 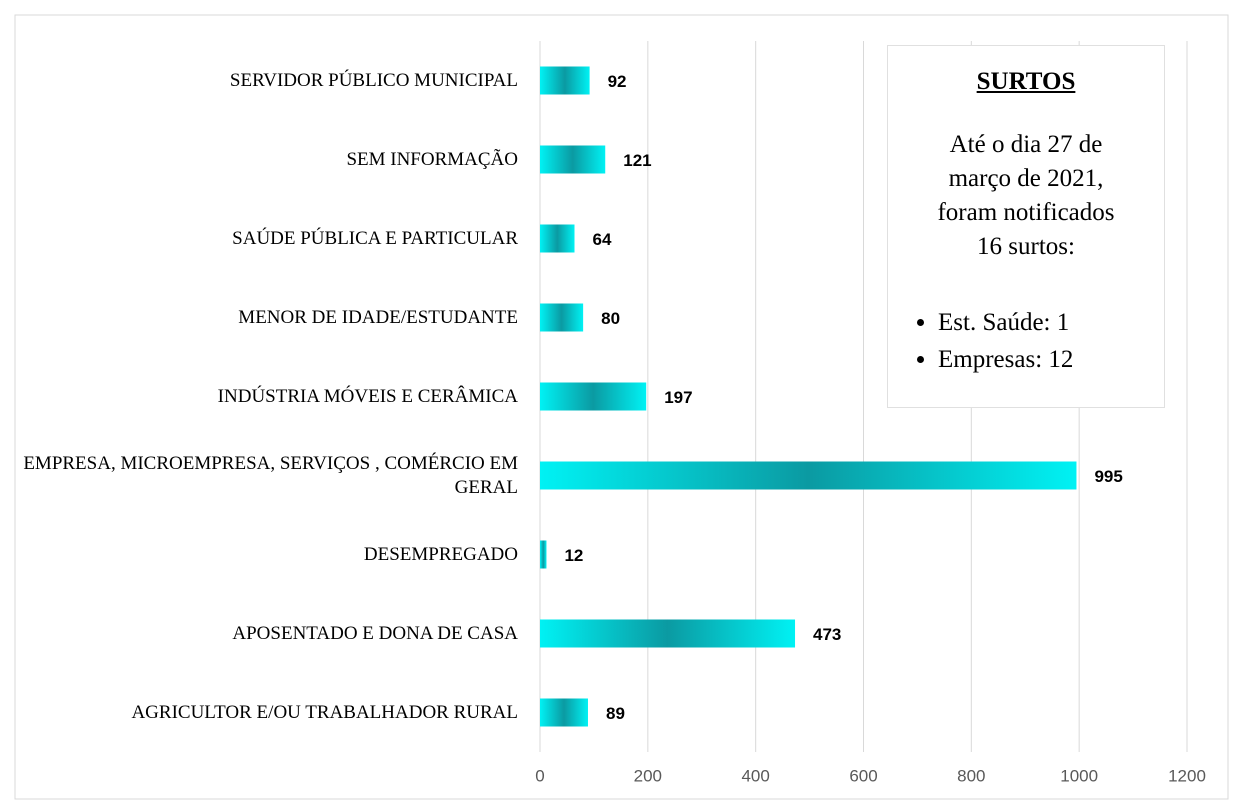 What do you see at coordinates (375, 238) in the screenshot?
I see `y-tick-label: SAÚDE PÚBLICA E PARTICULAR` at bounding box center [375, 238].